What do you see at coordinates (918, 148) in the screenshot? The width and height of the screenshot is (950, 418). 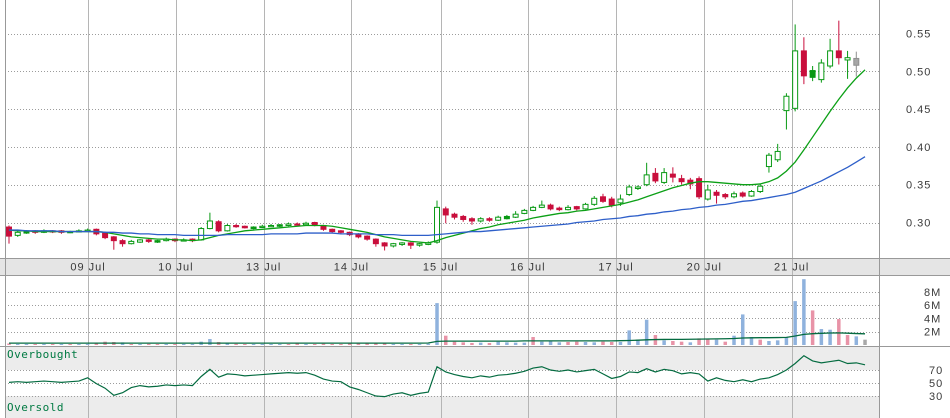 I see `price-axis-label: 0.40` at bounding box center [918, 148].